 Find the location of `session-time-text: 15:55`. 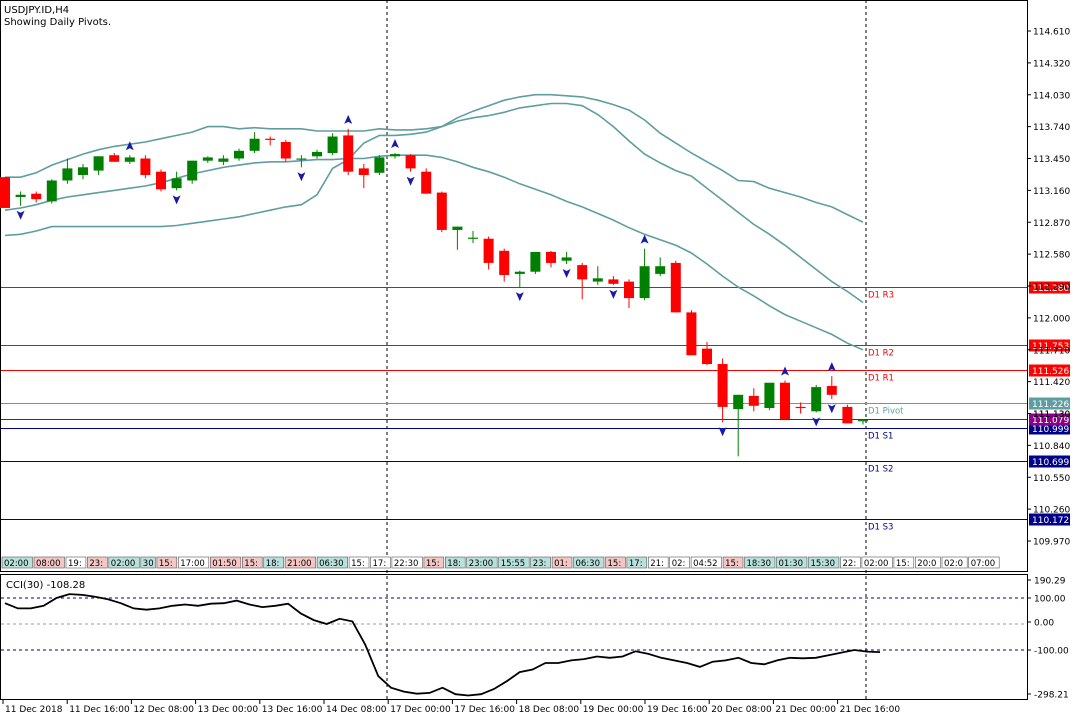

session-time-text: 15:55 is located at coordinates (513, 564).